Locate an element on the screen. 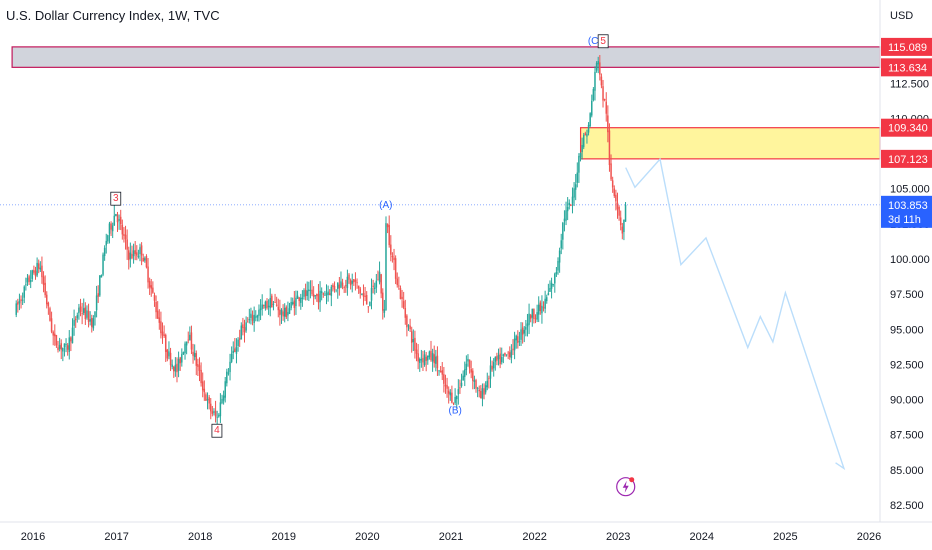 This screenshot has width=932, height=550. level-badge-113: 113.634 is located at coordinates (906, 67).